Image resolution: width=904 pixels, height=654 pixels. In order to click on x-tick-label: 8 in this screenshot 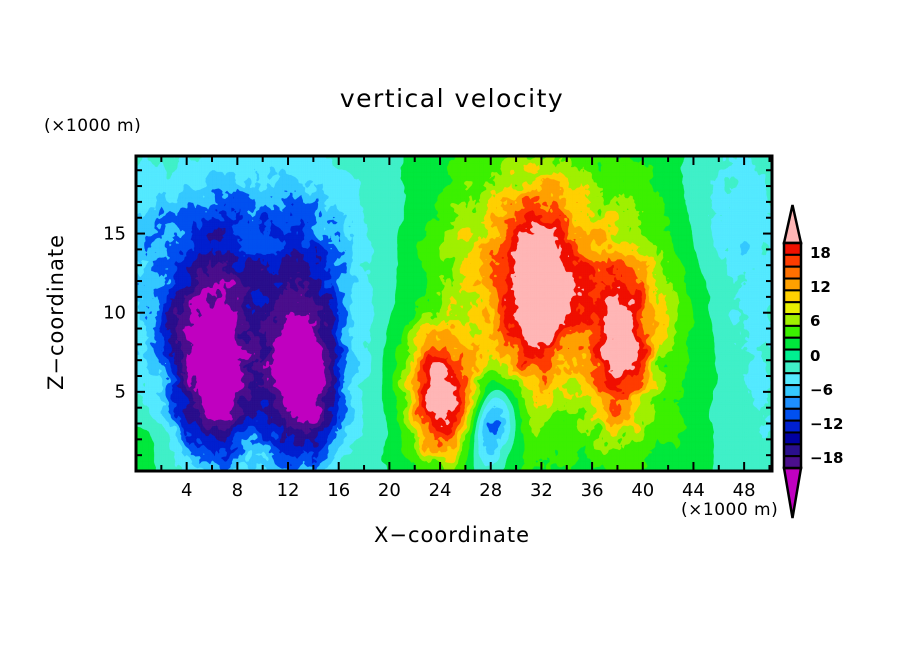, I will do `click(237, 490)`.